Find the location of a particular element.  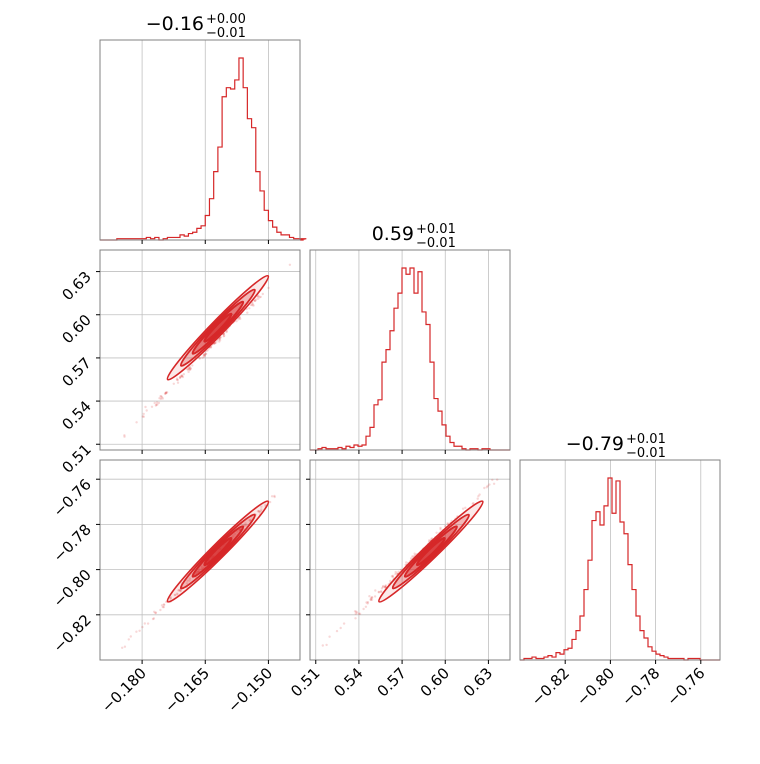

panel-2-0-ylabel-2: −0.78 is located at coordinates (72, 543).